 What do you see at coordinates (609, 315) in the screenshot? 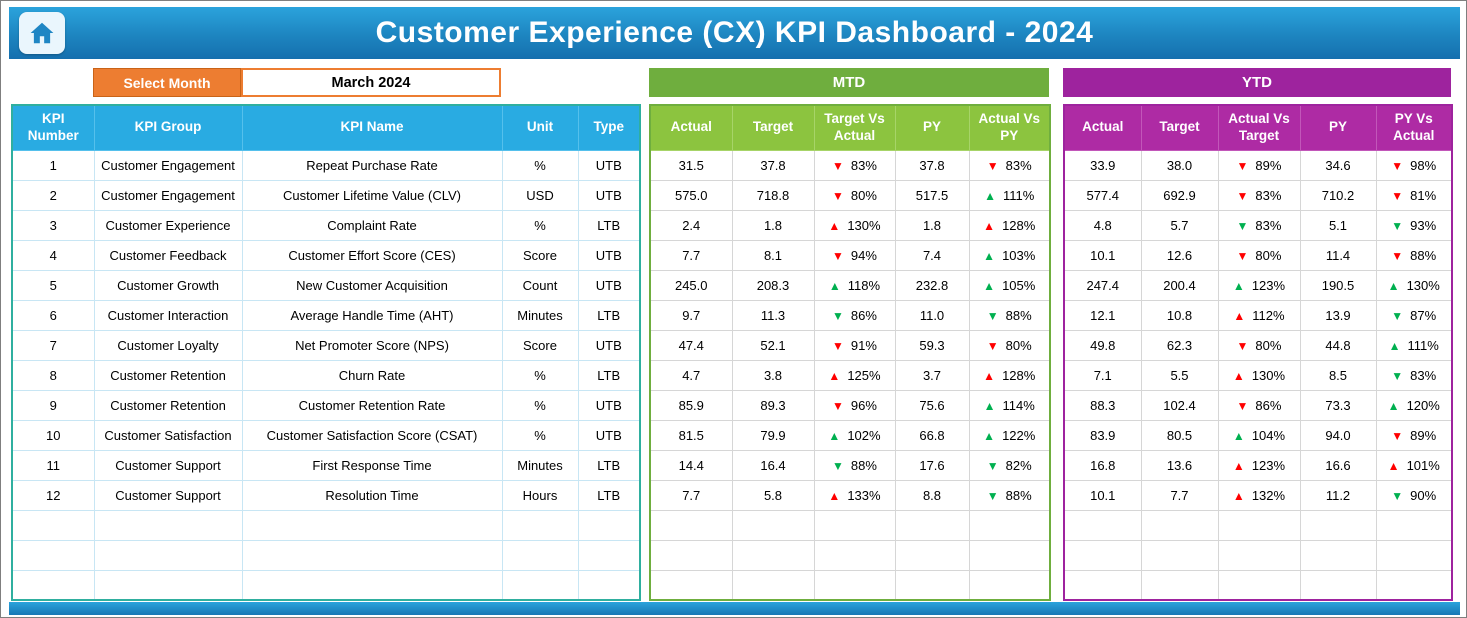
I see `type-cell: LTB` at bounding box center [609, 315].